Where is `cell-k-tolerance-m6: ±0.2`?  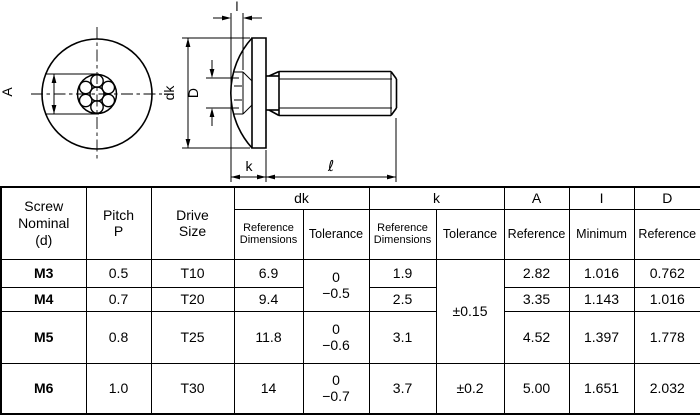
cell-k-tolerance-m6: ±0.2 is located at coordinates (470, 388).